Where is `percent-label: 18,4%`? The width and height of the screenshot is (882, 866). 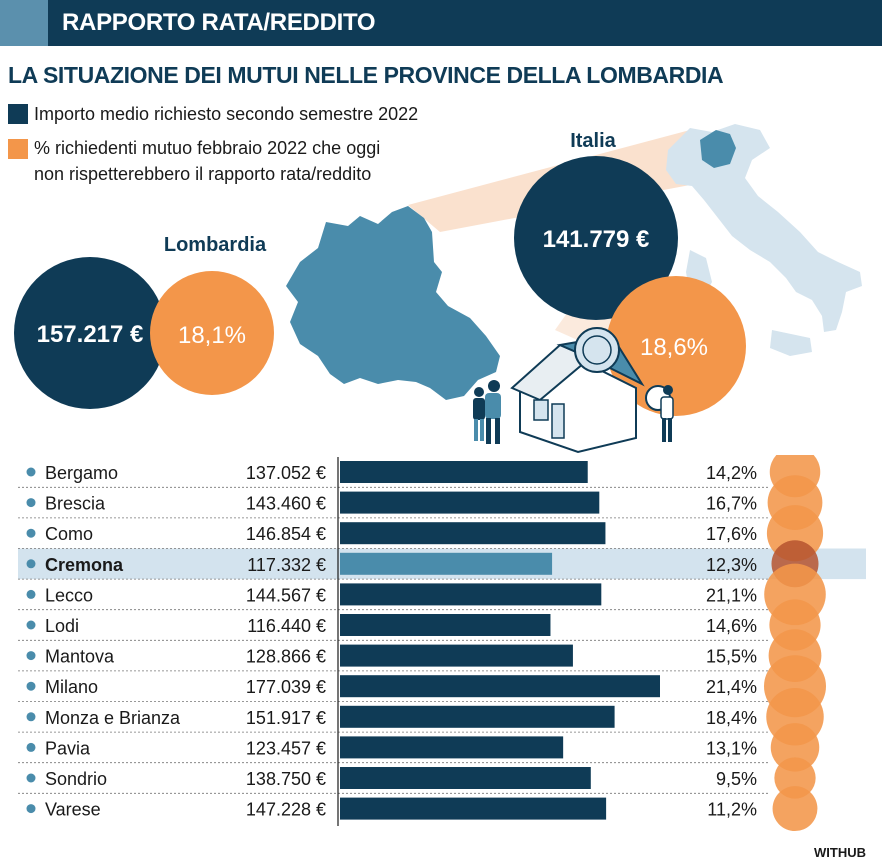
percent-label: 18,4% is located at coordinates (731, 718).